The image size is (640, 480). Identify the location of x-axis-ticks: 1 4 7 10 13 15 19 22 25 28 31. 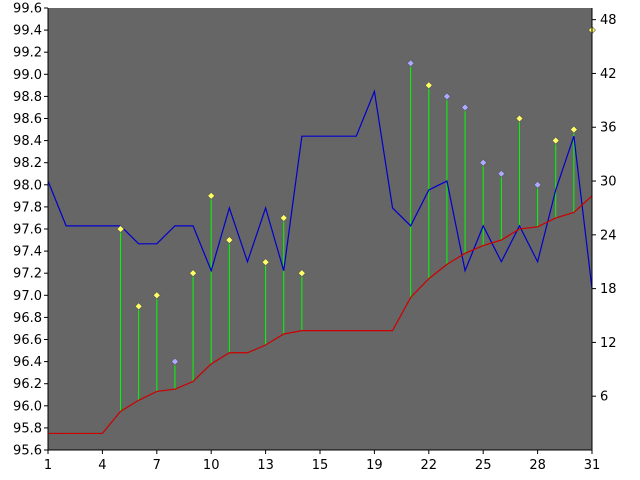
(322, 461).